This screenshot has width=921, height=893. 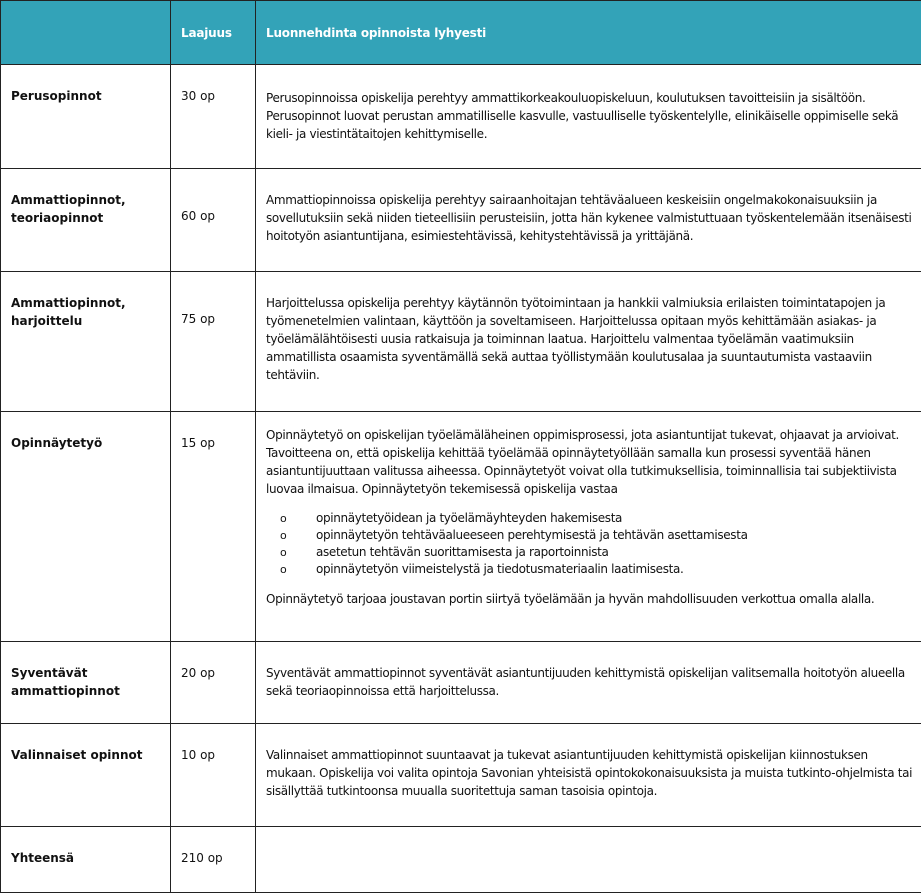 What do you see at coordinates (85, 32) in the screenshot?
I see `header-name` at bounding box center [85, 32].